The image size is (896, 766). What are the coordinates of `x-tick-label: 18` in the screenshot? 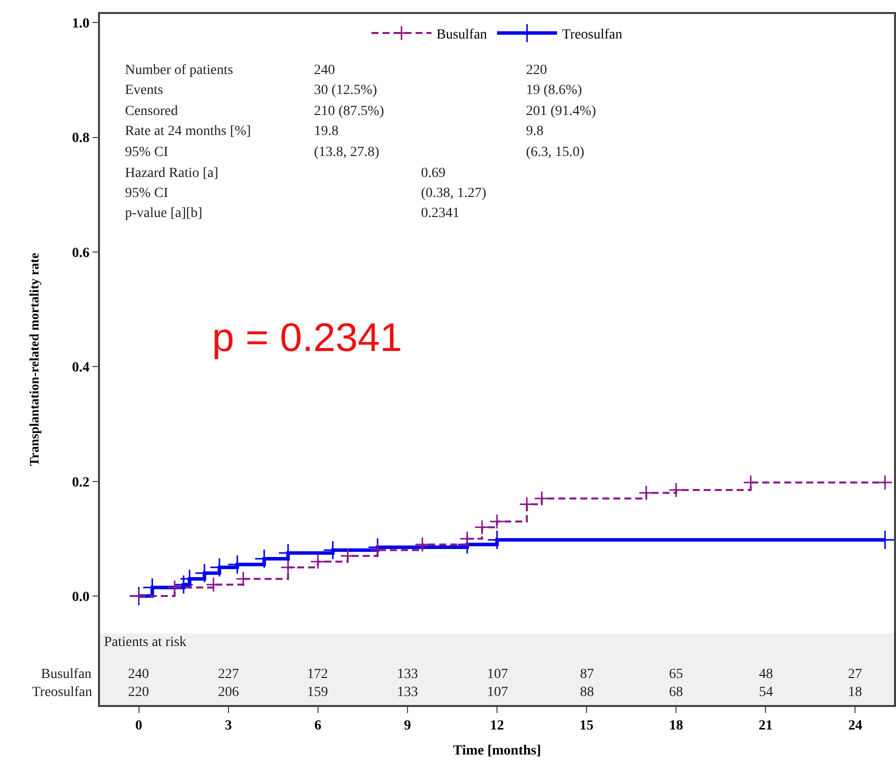 It's located at (676, 726).